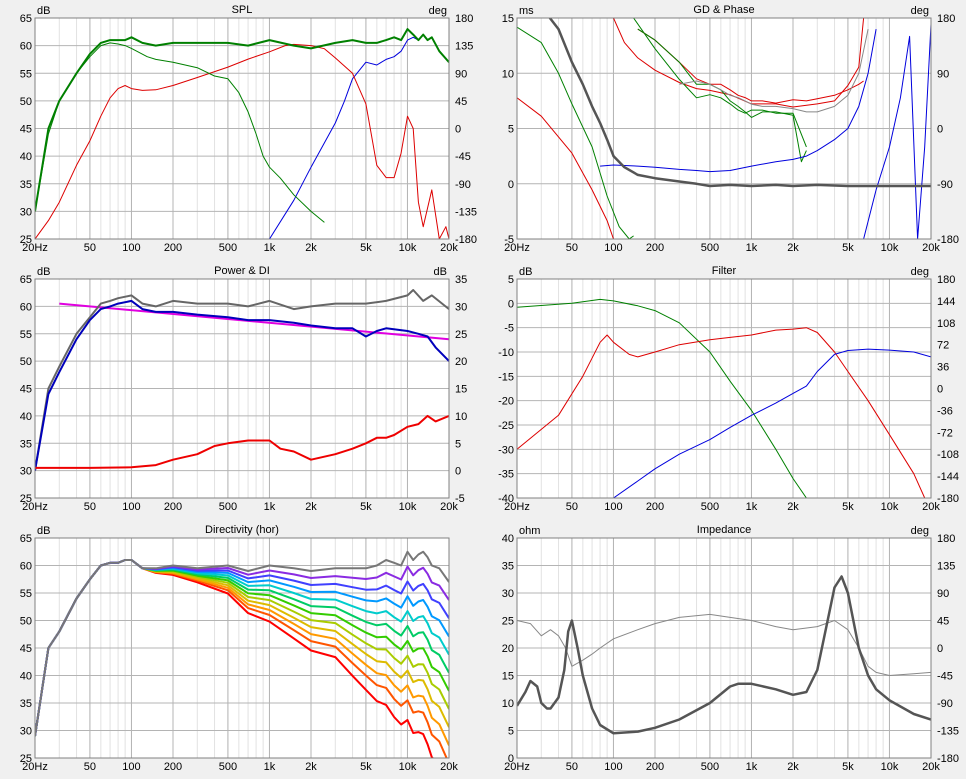 Image resolution: width=966 pixels, height=779 pixels. What do you see at coordinates (752, 248) in the screenshot?
I see `gd-phase-x-tick-label: 1k` at bounding box center [752, 248].